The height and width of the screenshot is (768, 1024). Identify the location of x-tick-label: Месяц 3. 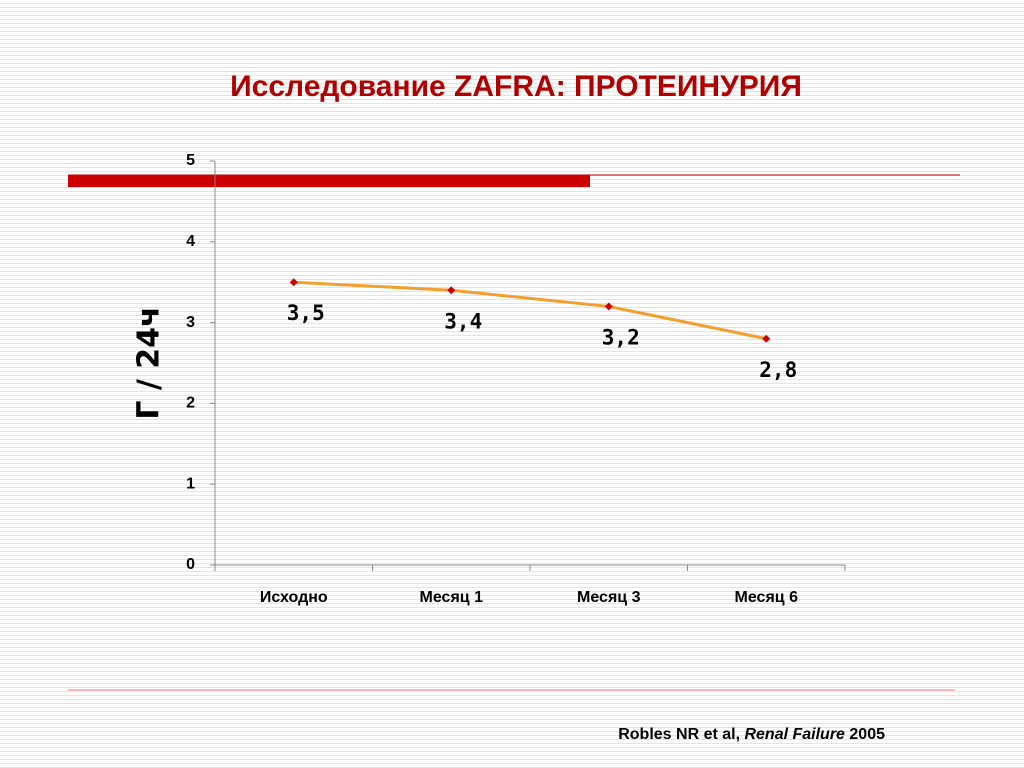
(609, 597).